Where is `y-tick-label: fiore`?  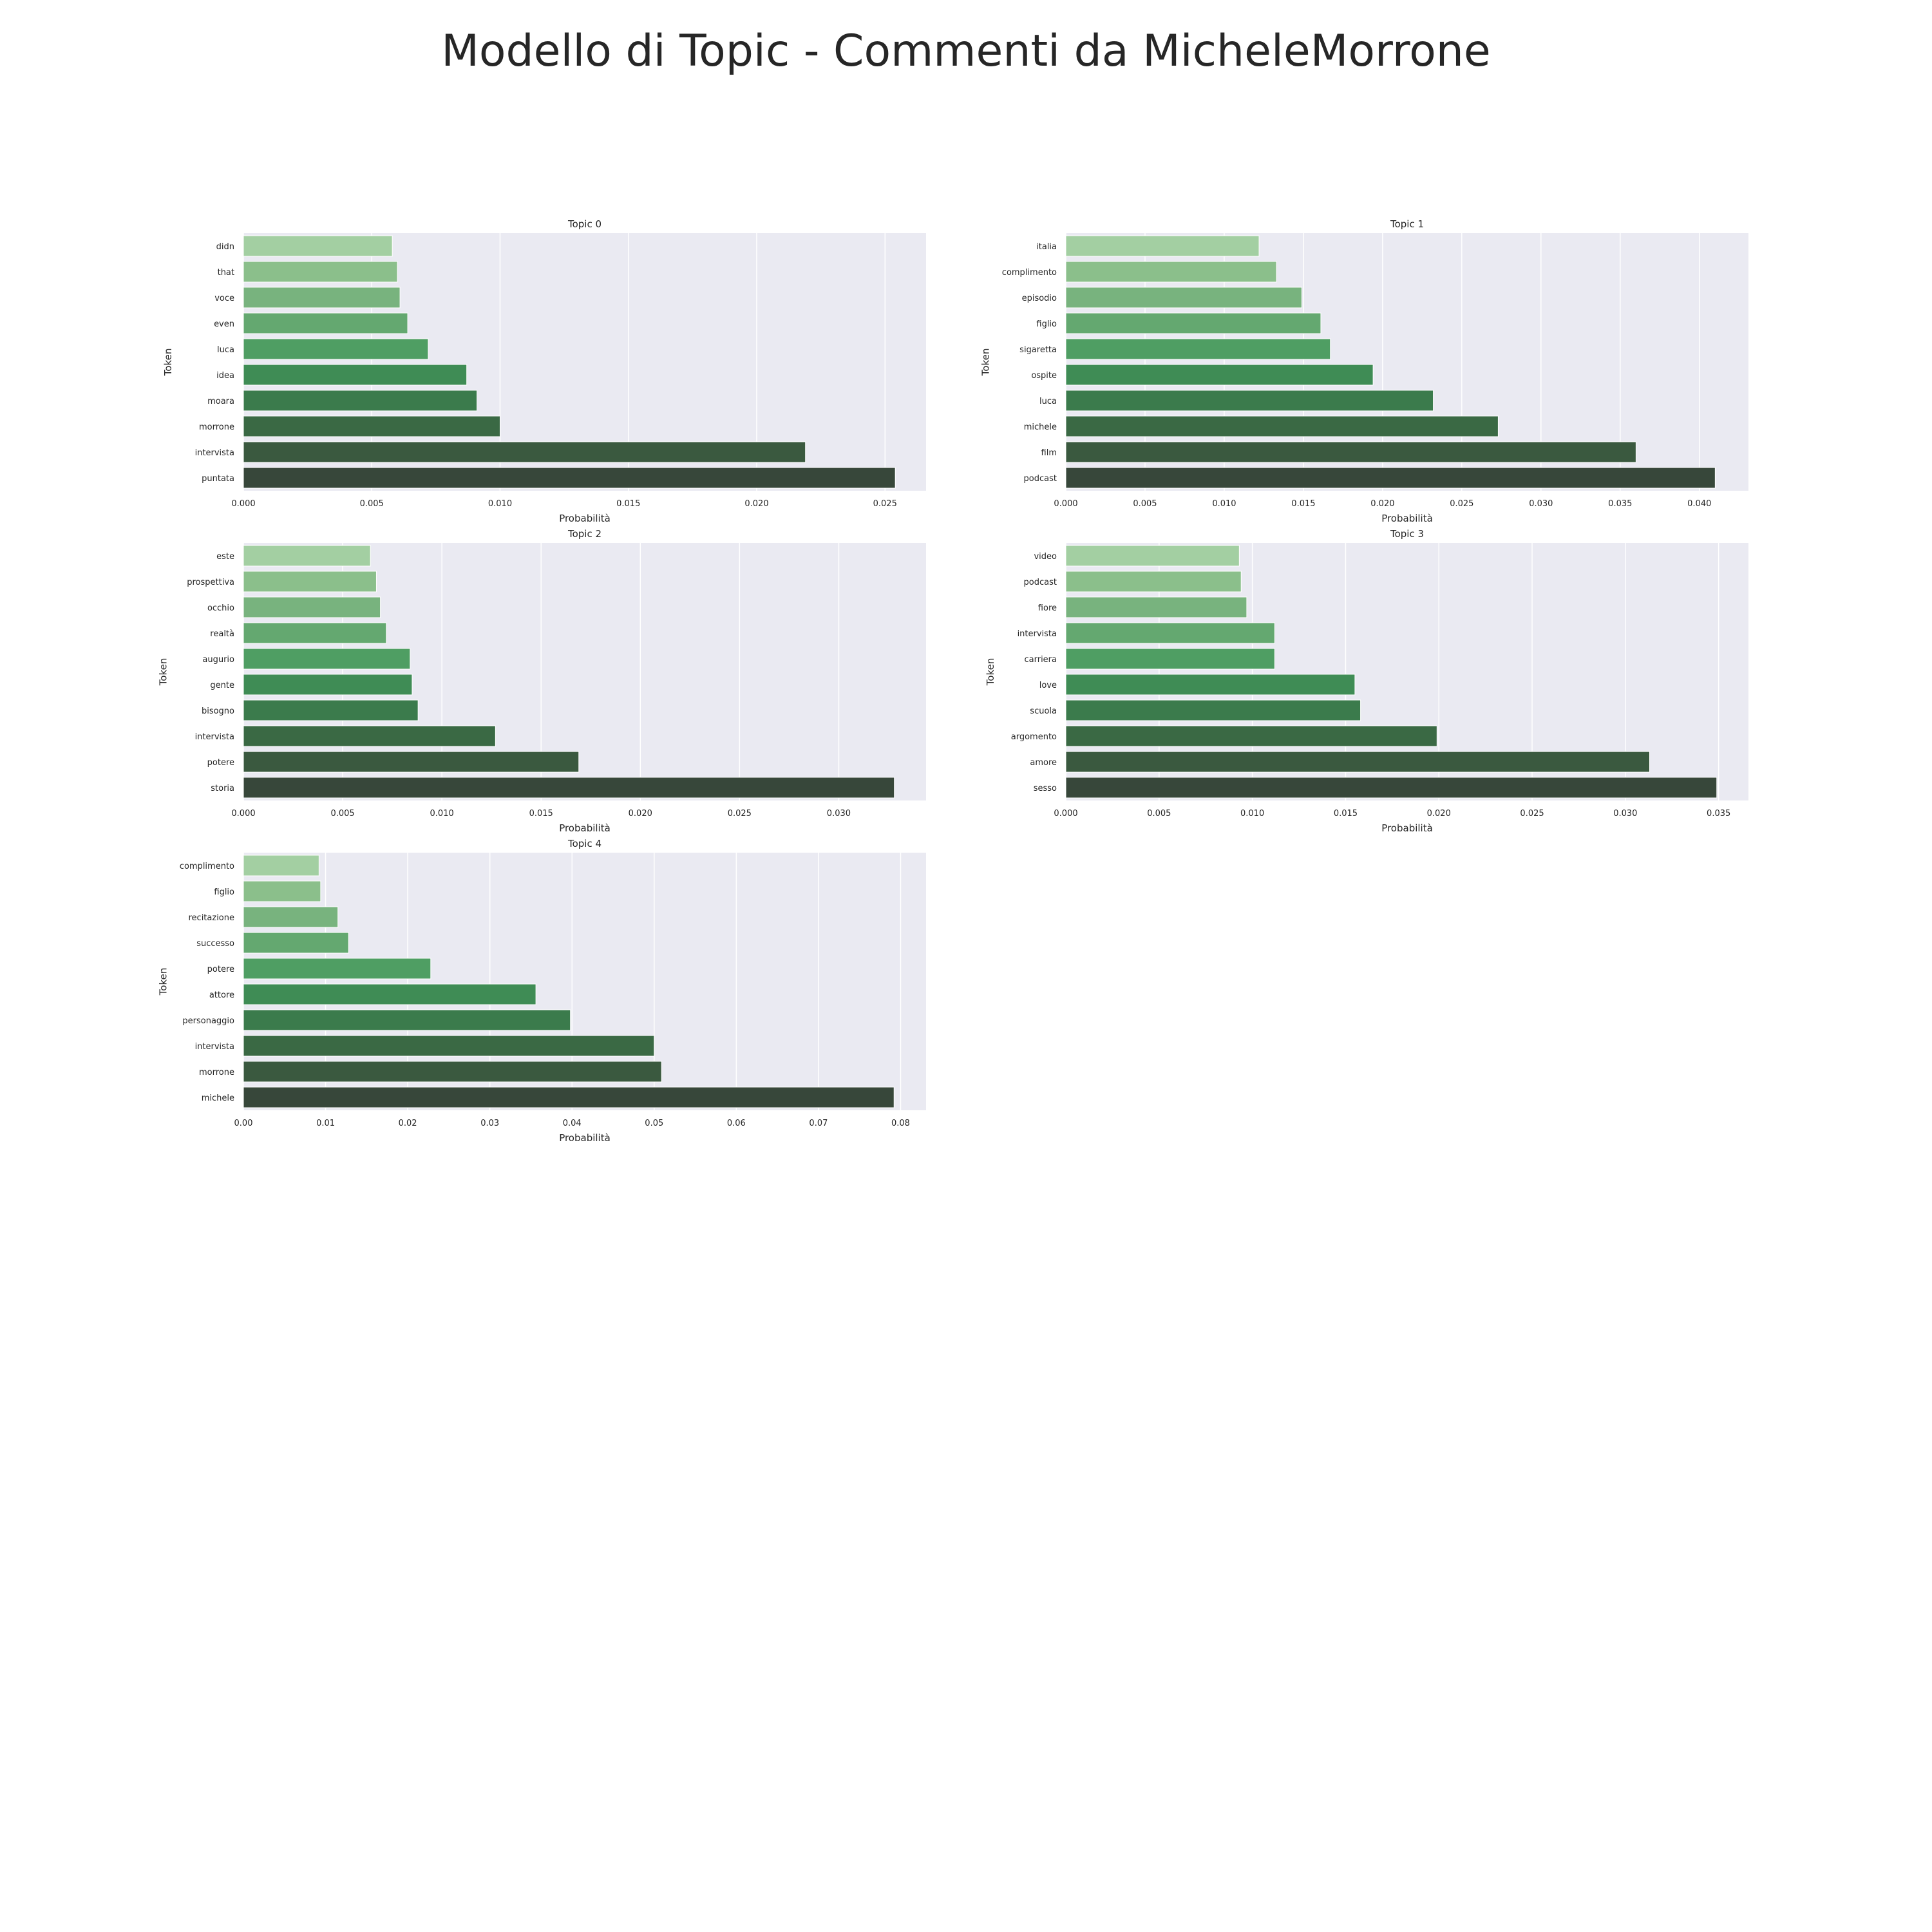 y-tick-label: fiore is located at coordinates (1047, 608).